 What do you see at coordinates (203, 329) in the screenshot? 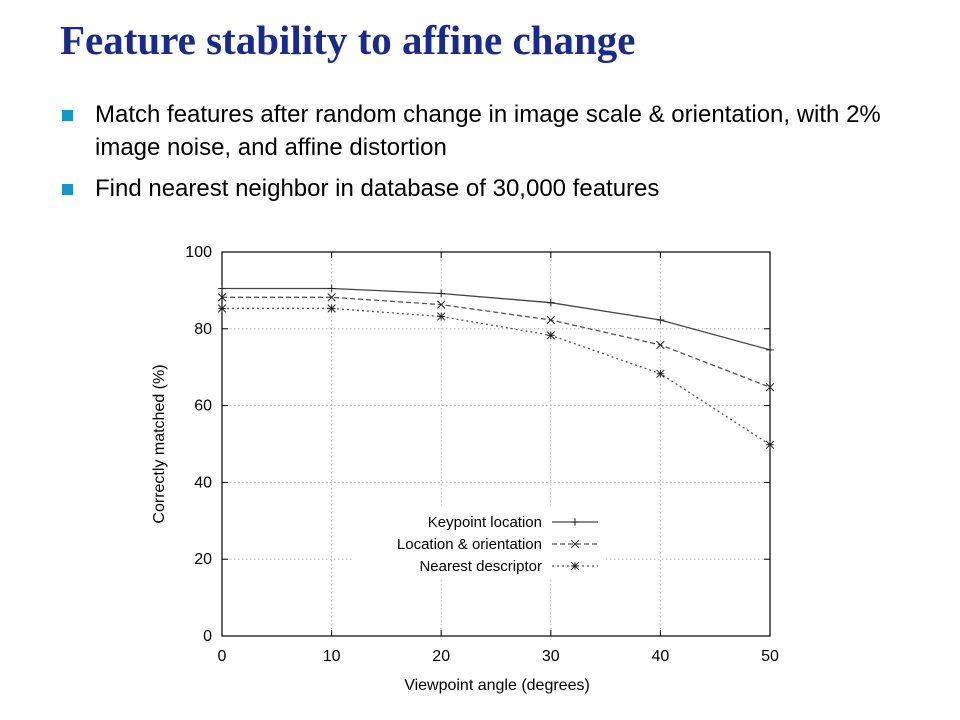
I see `y-tick-label: 80` at bounding box center [203, 329].